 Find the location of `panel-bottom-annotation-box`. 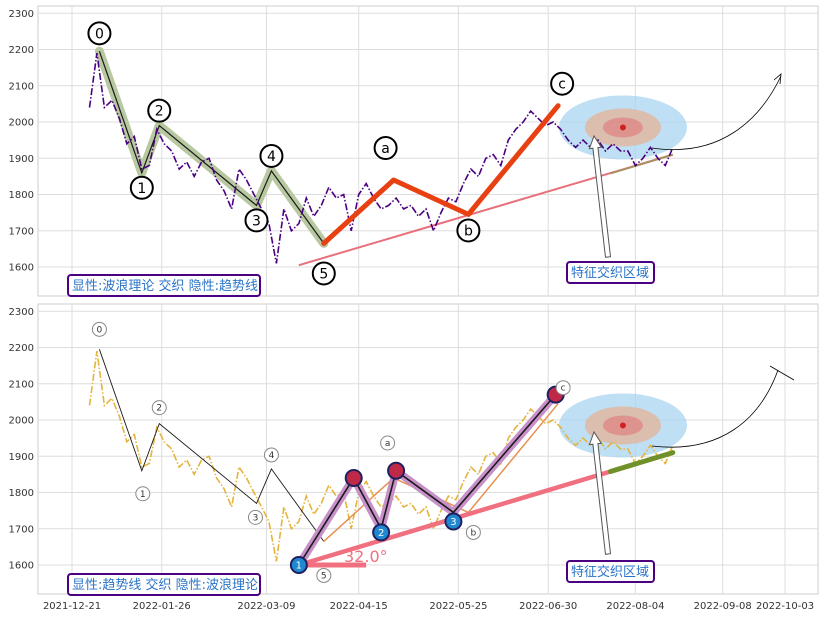

panel-bottom-annotation-box is located at coordinates (164, 584).